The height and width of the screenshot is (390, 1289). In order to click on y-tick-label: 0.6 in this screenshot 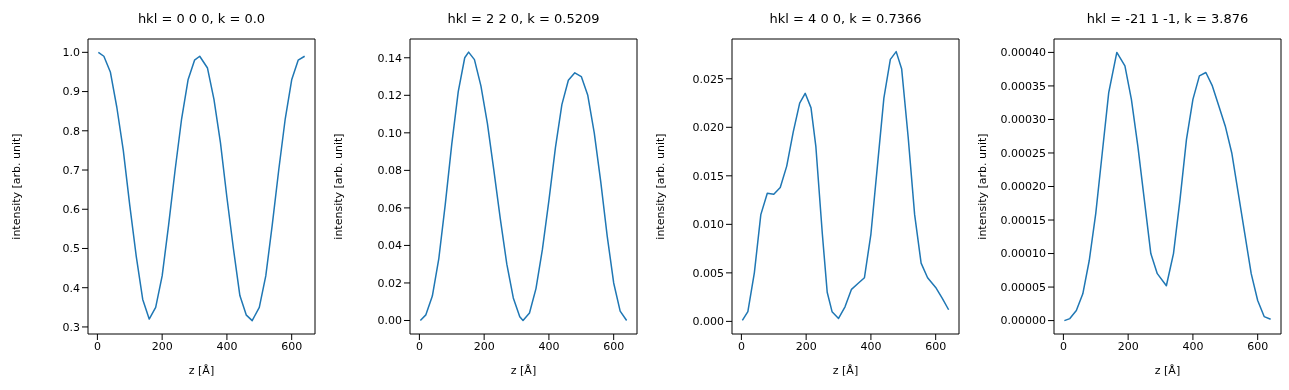, I will do `click(71, 210)`.